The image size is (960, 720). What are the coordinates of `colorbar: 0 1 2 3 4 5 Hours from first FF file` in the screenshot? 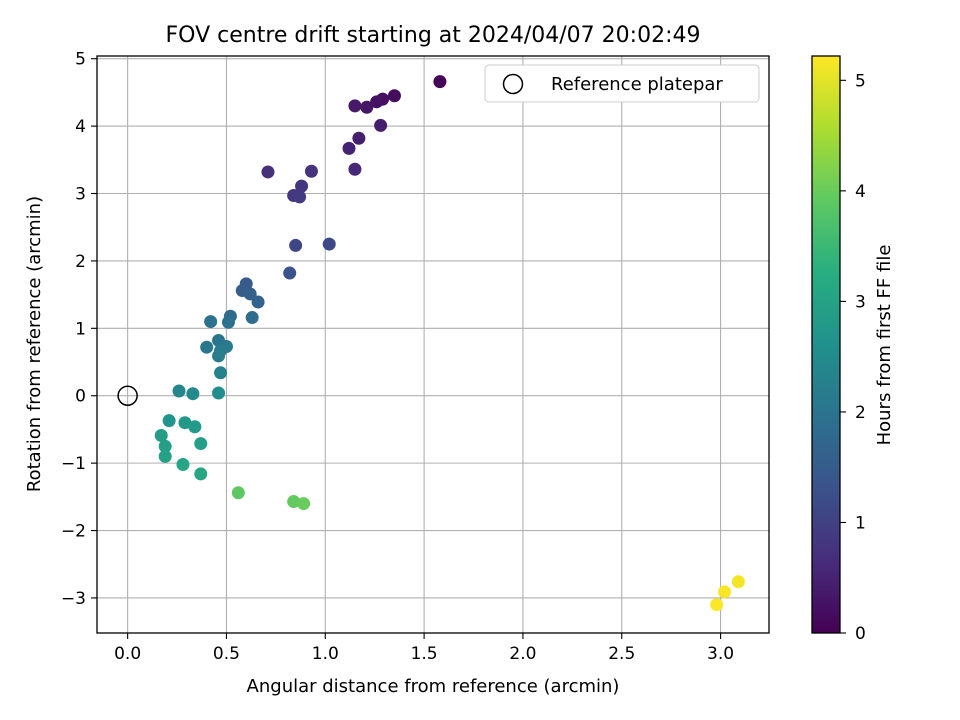 It's located at (853, 349).